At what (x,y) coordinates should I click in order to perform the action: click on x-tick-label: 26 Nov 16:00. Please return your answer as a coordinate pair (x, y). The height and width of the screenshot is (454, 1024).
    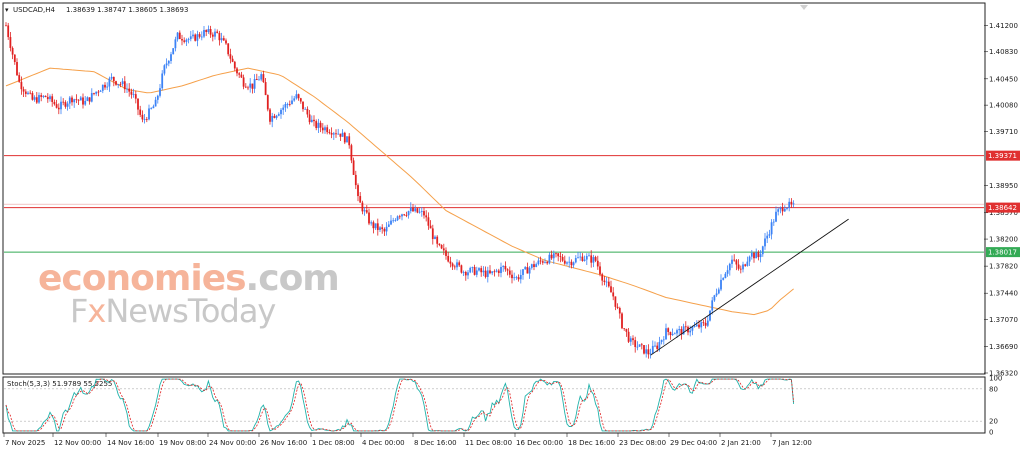
    Looking at the image, I should click on (283, 443).